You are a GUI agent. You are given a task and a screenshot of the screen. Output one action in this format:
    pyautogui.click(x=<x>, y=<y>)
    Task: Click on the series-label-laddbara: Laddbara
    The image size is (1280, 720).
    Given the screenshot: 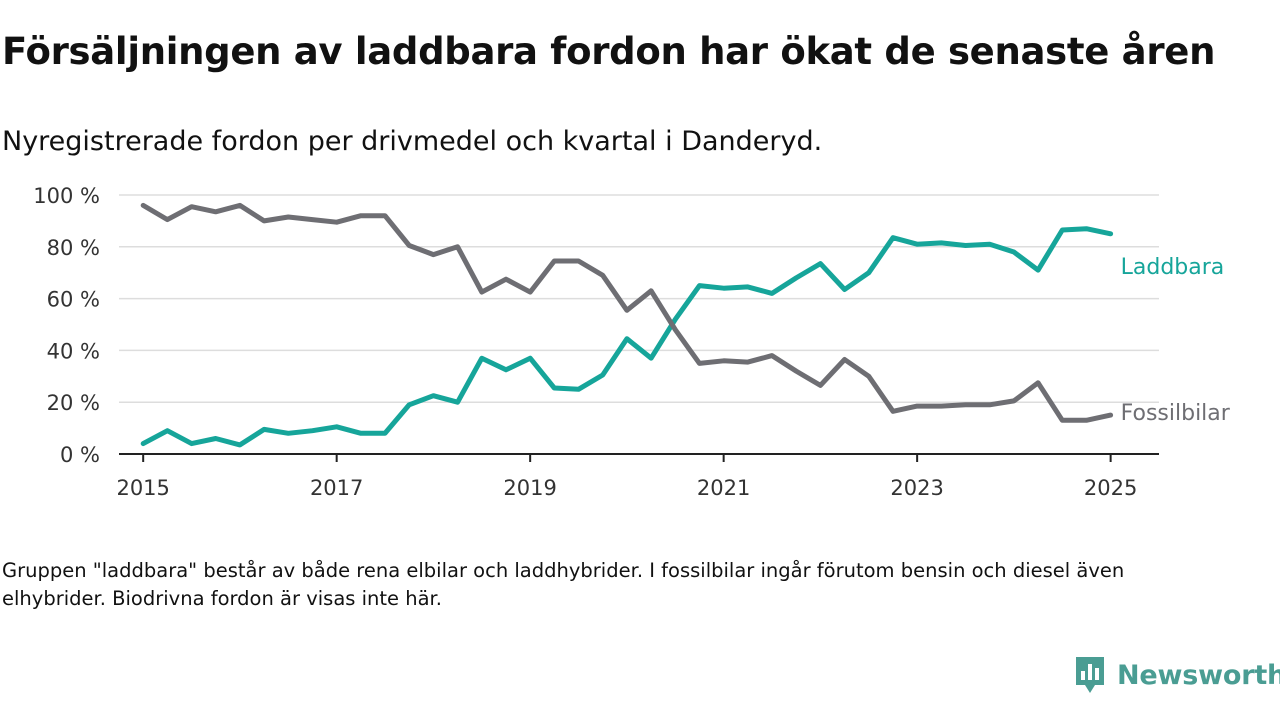 What is the action you would take?
    pyautogui.click(x=1173, y=267)
    